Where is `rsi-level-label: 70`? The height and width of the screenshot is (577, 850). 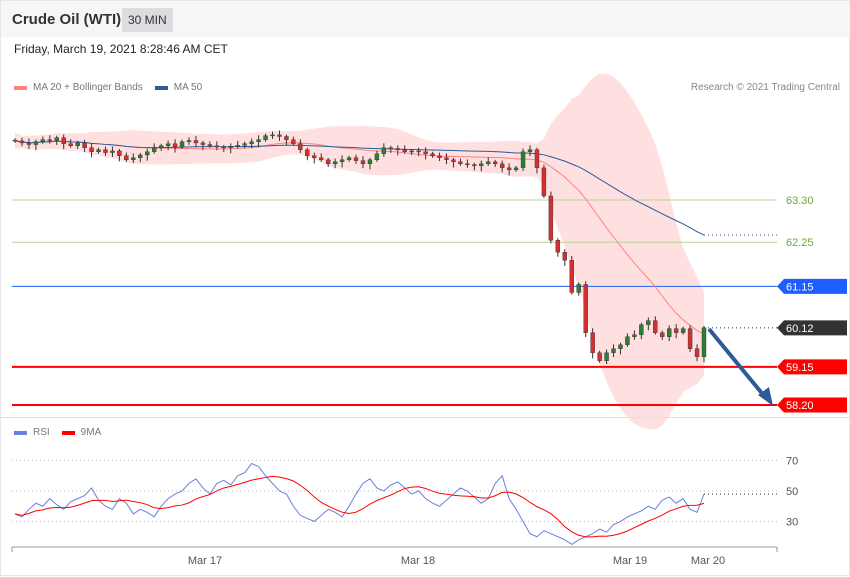
rsi-level-label: 70 is located at coordinates (792, 462).